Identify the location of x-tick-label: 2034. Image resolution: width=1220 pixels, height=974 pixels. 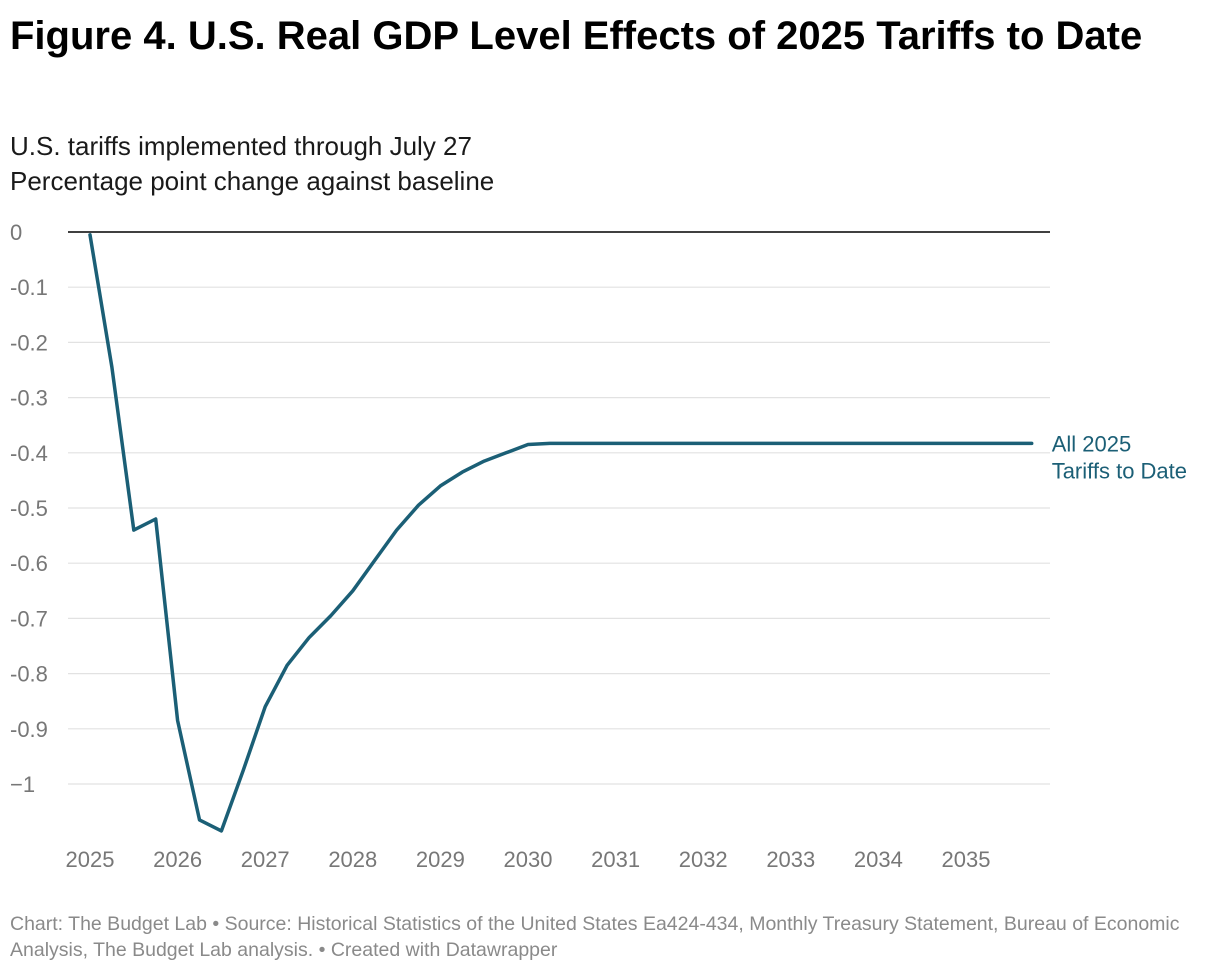
(878, 859).